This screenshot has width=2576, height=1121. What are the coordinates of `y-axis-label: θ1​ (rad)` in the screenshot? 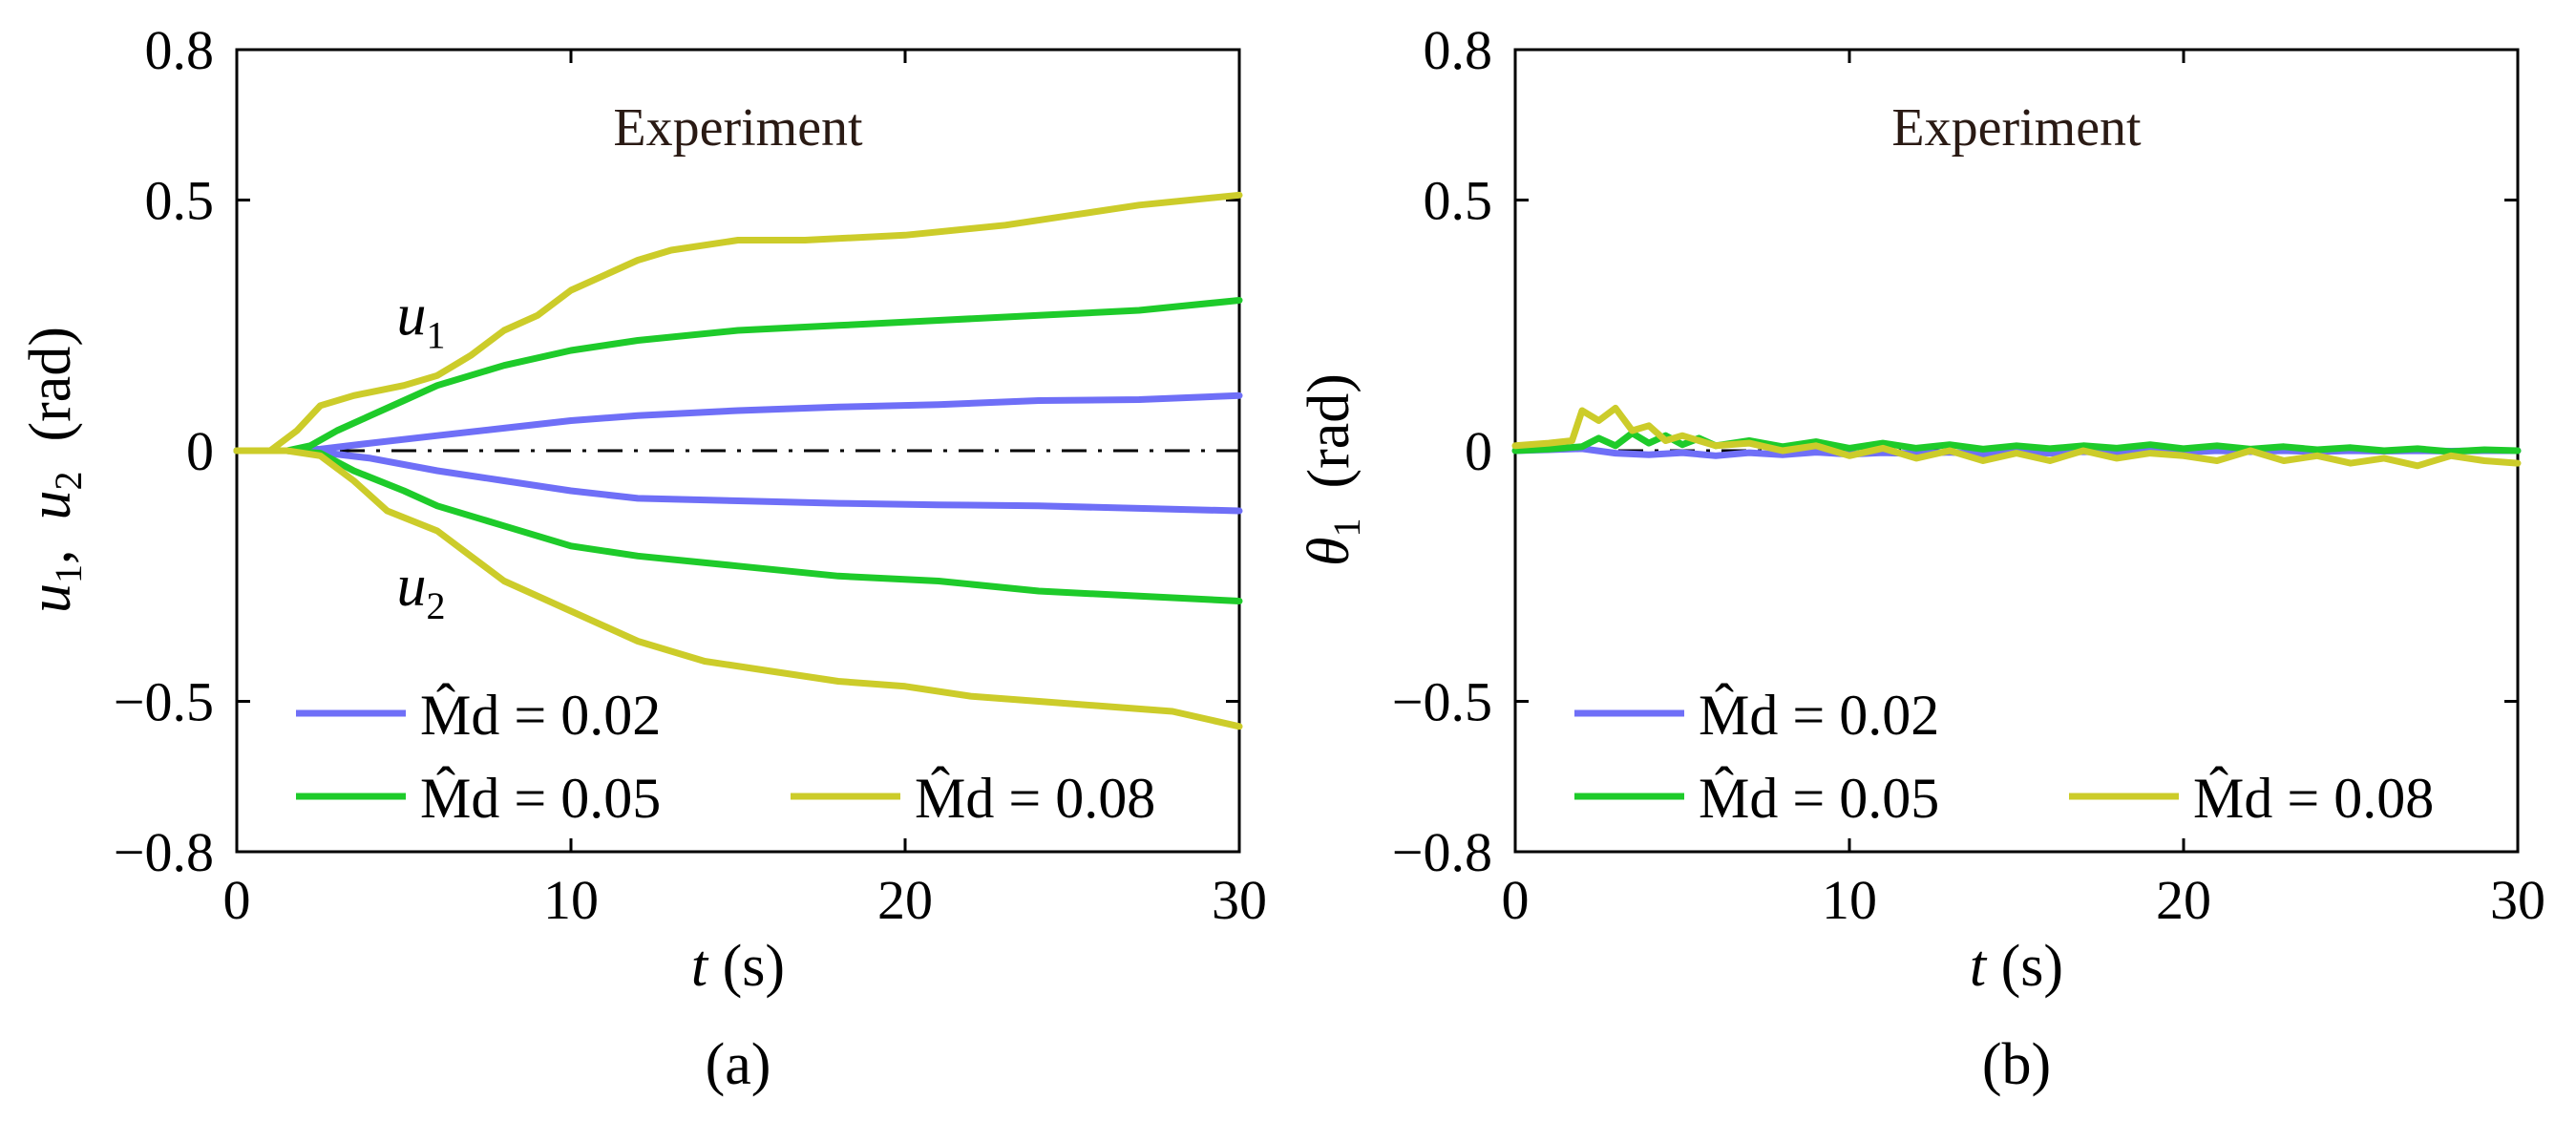 It's located at (1332, 469).